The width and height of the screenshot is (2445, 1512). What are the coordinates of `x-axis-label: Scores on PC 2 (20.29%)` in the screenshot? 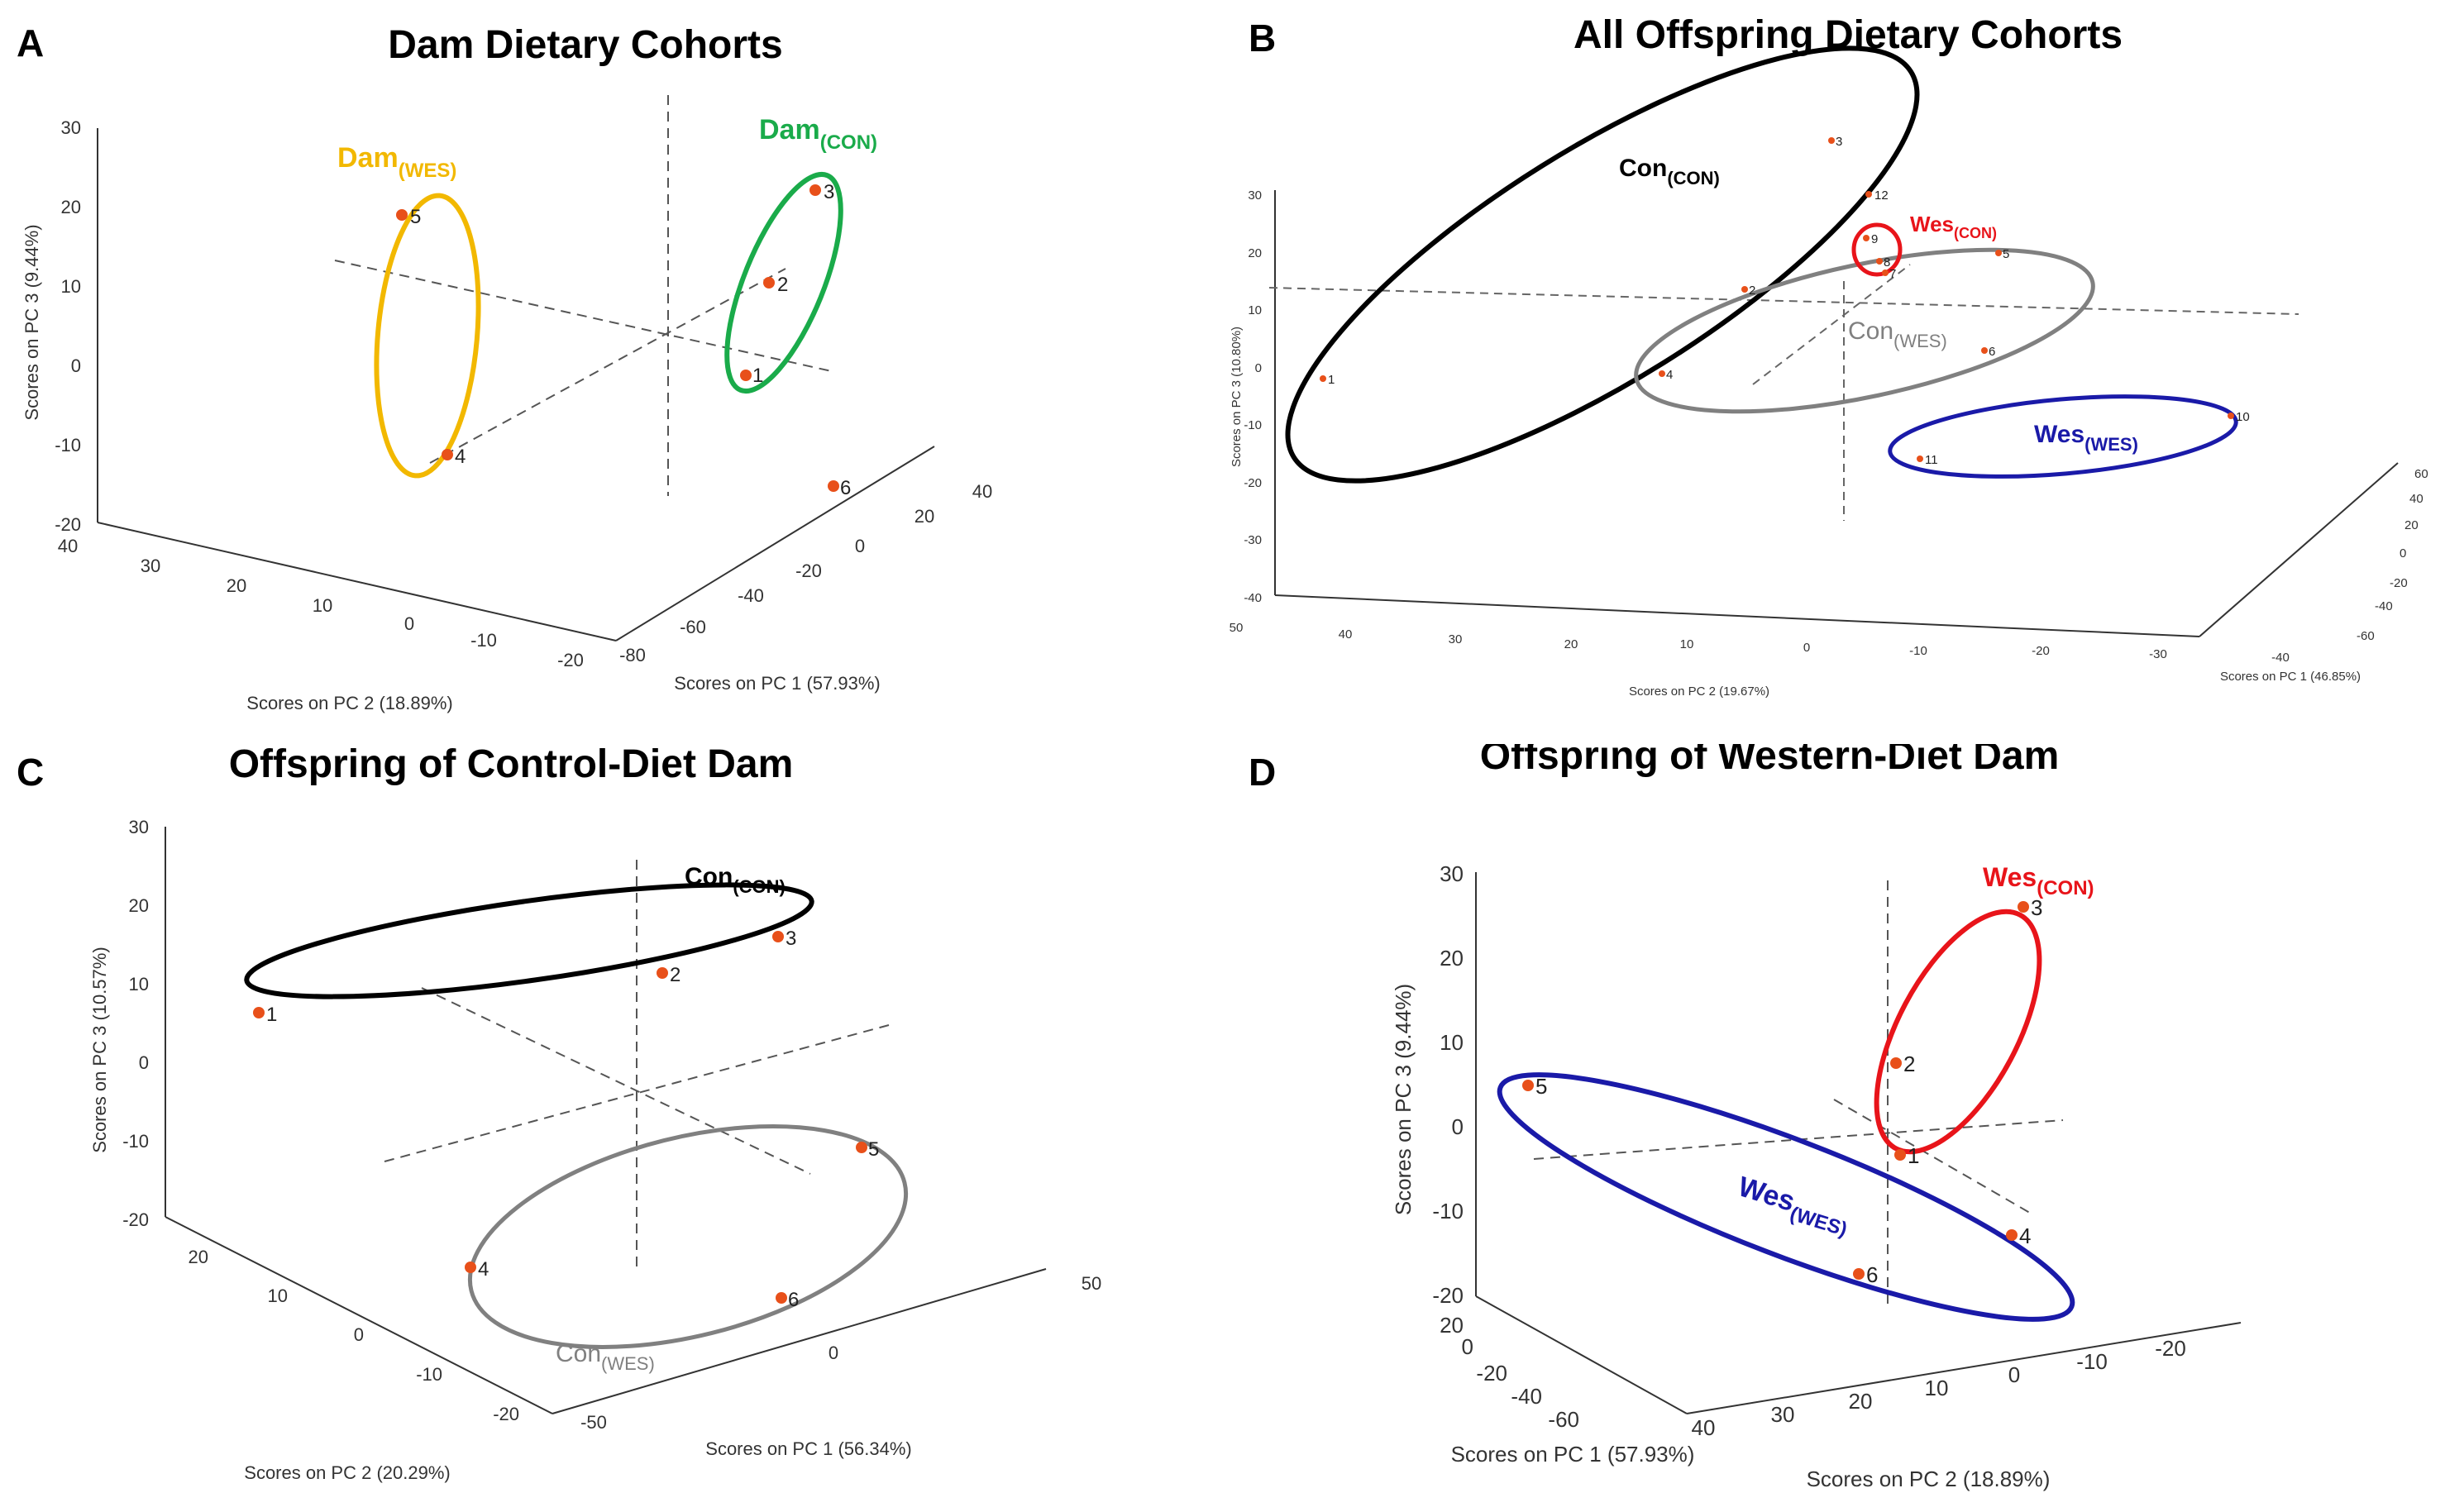 It's located at (347, 1472).